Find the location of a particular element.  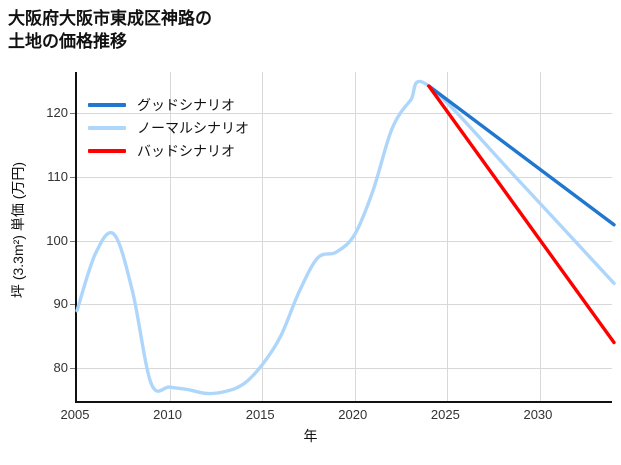

x-tick-label: 2015 is located at coordinates (260, 414).